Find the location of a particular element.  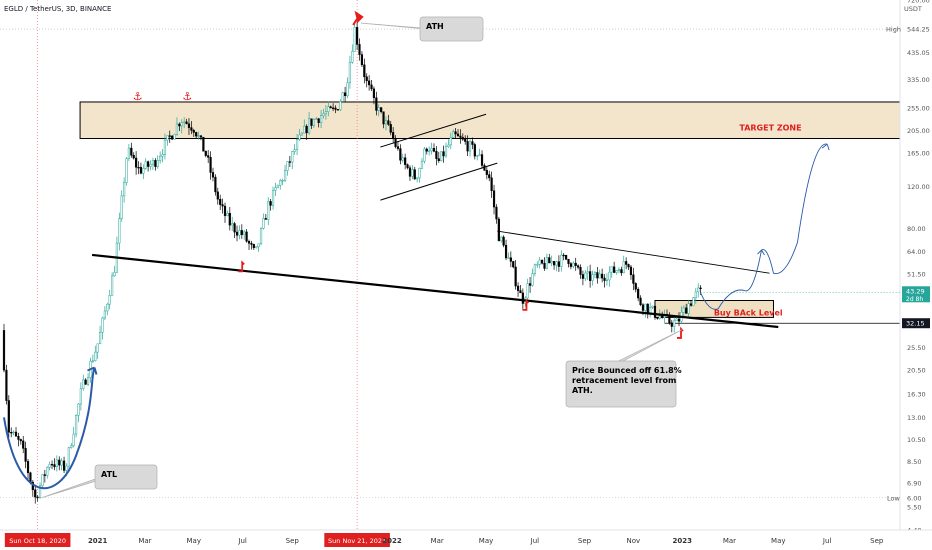

bounce-note-callout-text: retracement level from is located at coordinates (624, 380).